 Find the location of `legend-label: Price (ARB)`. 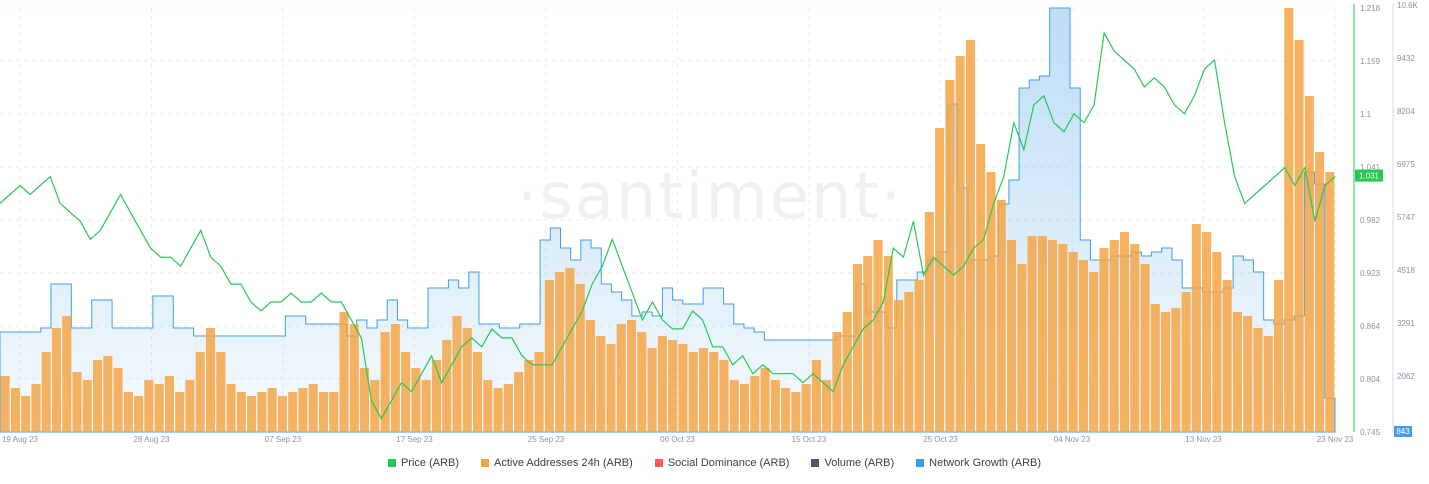

legend-label: Price (ARB) is located at coordinates (430, 463).